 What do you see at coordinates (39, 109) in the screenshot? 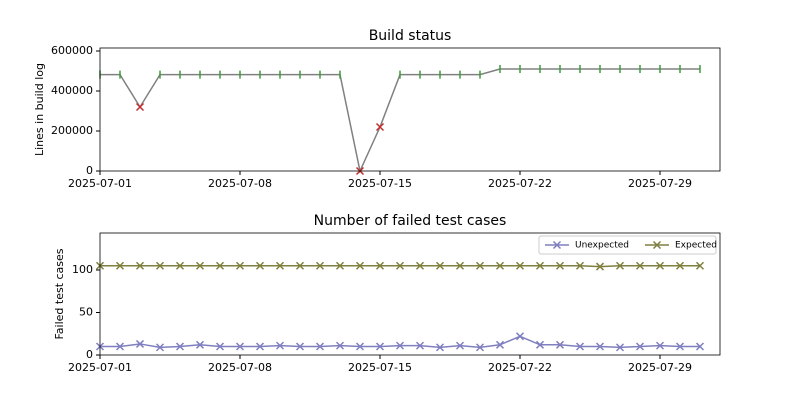
I see `y-axis-label: Lines in build log` at bounding box center [39, 109].